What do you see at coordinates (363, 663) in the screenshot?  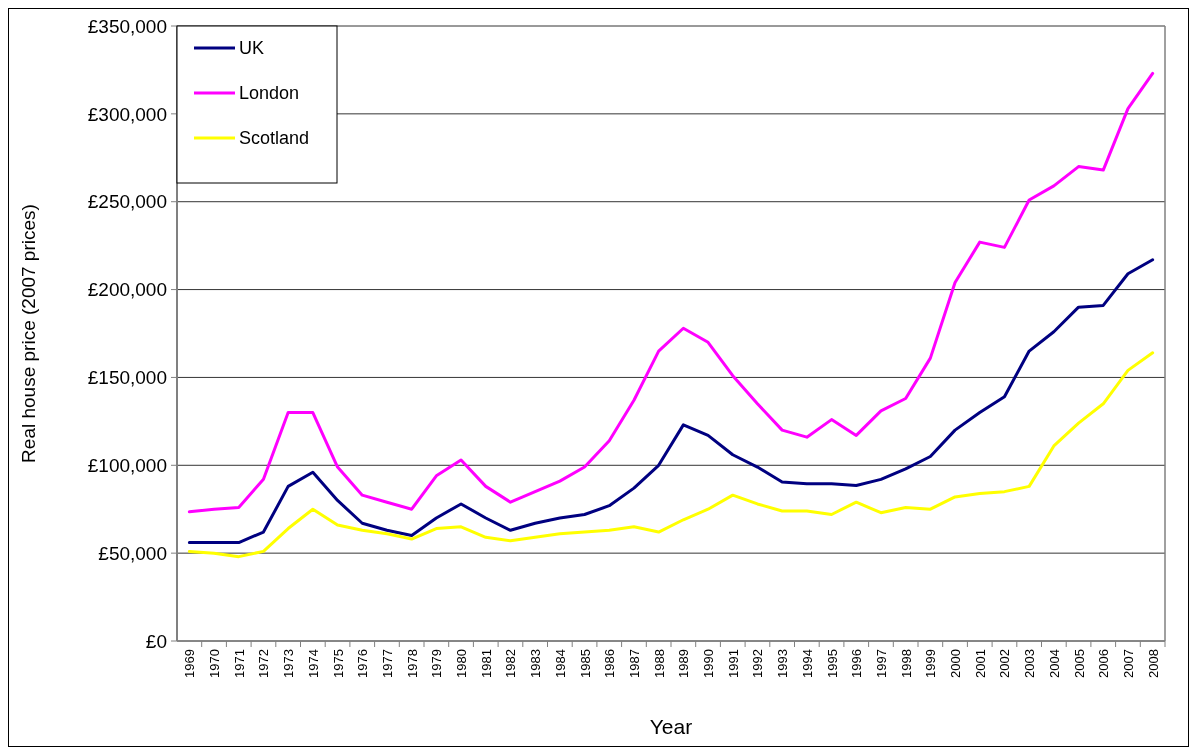 I see `x-tick-label: 1976` at bounding box center [363, 663].